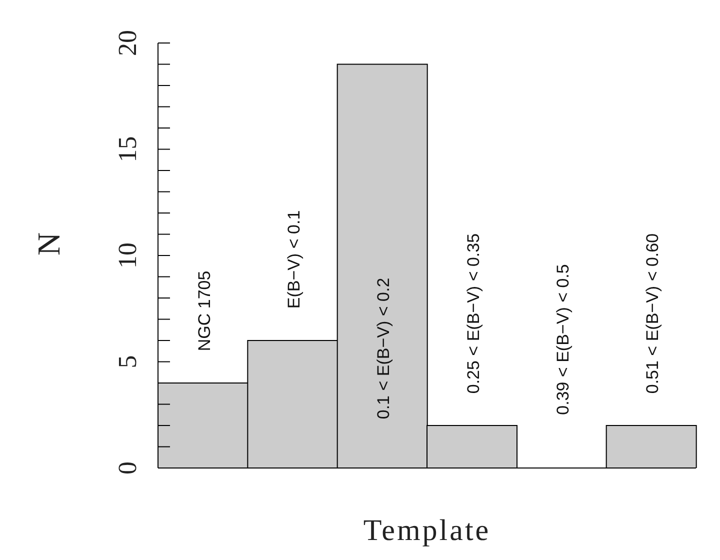 This screenshot has width=720, height=560. I want to click on y-tick-label: 20, so click(127, 43).